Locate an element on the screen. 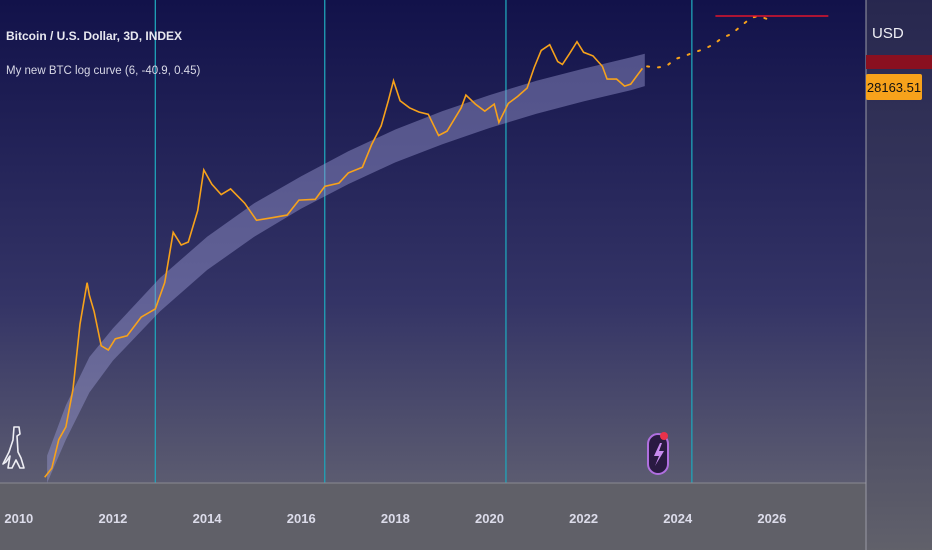  x-tick-2026: 2026 is located at coordinates (771, 518).